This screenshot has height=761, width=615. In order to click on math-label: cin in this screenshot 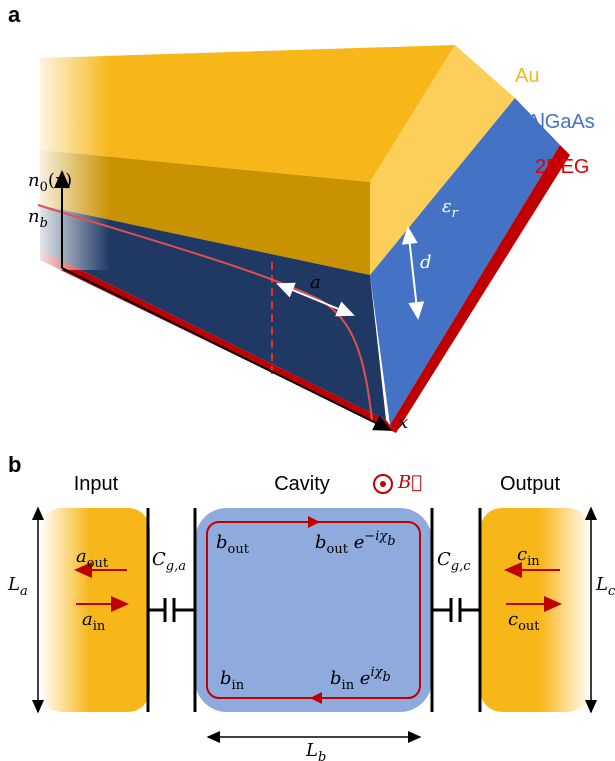, I will do `click(528, 556)`.